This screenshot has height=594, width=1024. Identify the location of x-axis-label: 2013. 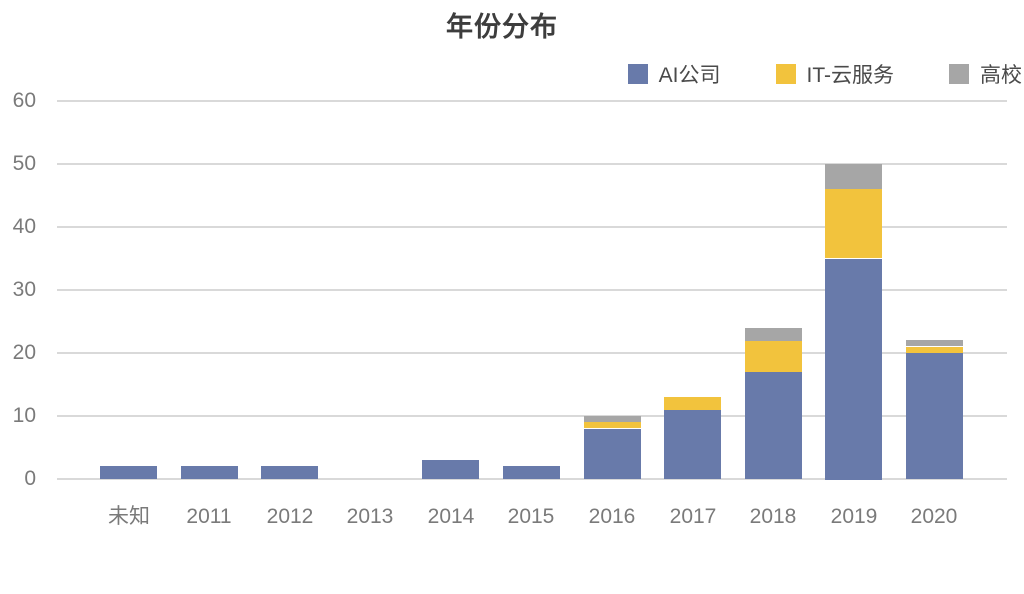
(370, 516).